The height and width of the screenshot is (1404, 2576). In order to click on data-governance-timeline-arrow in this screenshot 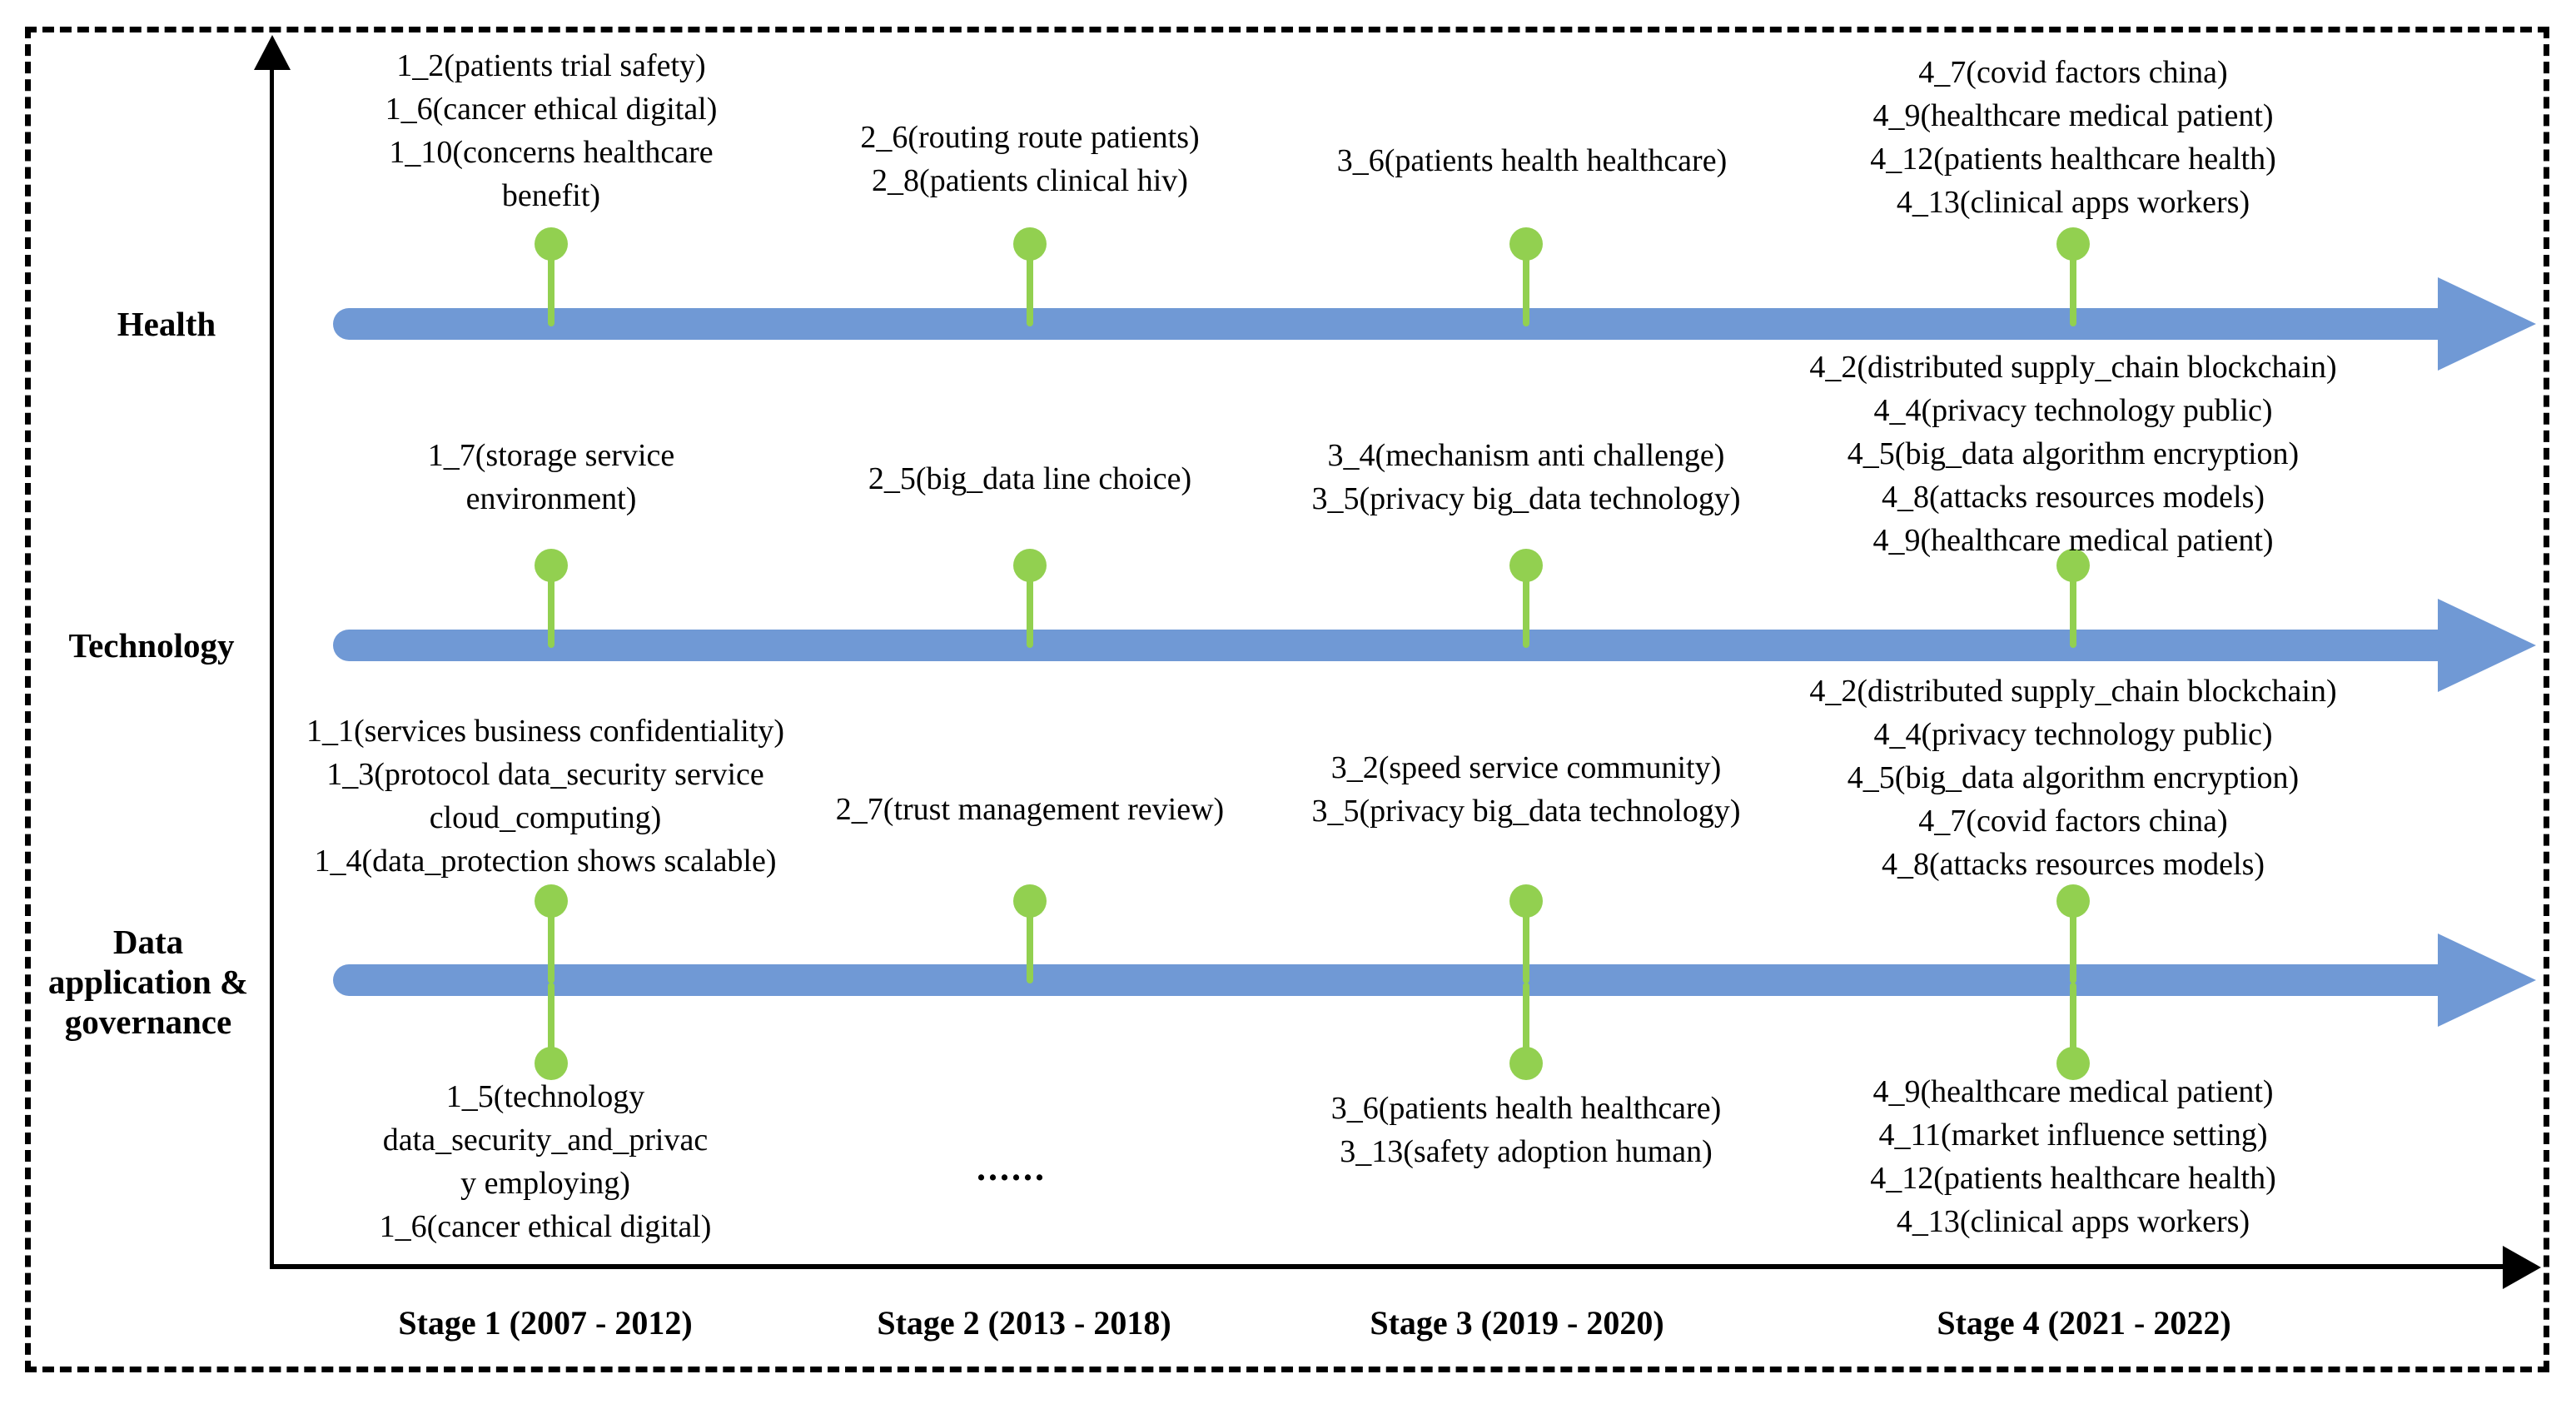, I will do `click(1386, 980)`.